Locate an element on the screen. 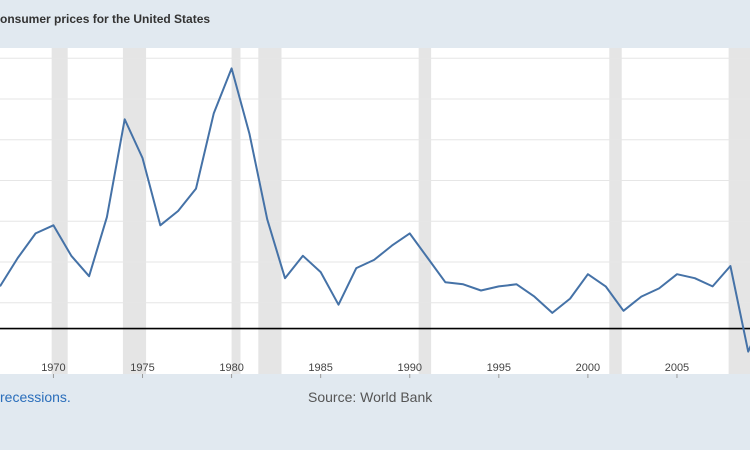 The image size is (750, 450). source-label: Source: World Bank is located at coordinates (370, 397).